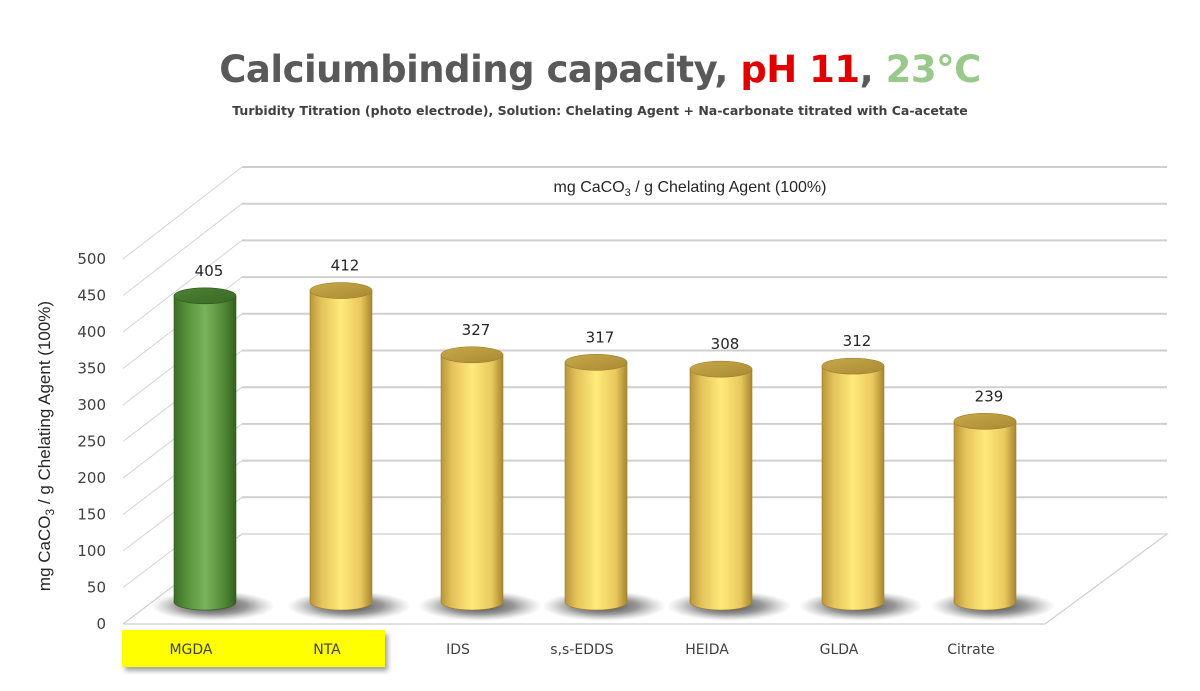 The height and width of the screenshot is (691, 1200). Describe the element at coordinates (213, 441) in the screenshot. I see `bar-mgda: 405` at that location.